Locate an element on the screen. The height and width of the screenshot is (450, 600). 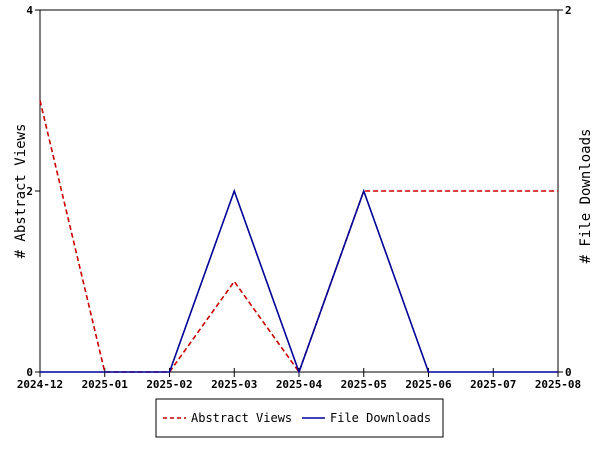
x-tick-label: 2025-01 is located at coordinates (105, 384).